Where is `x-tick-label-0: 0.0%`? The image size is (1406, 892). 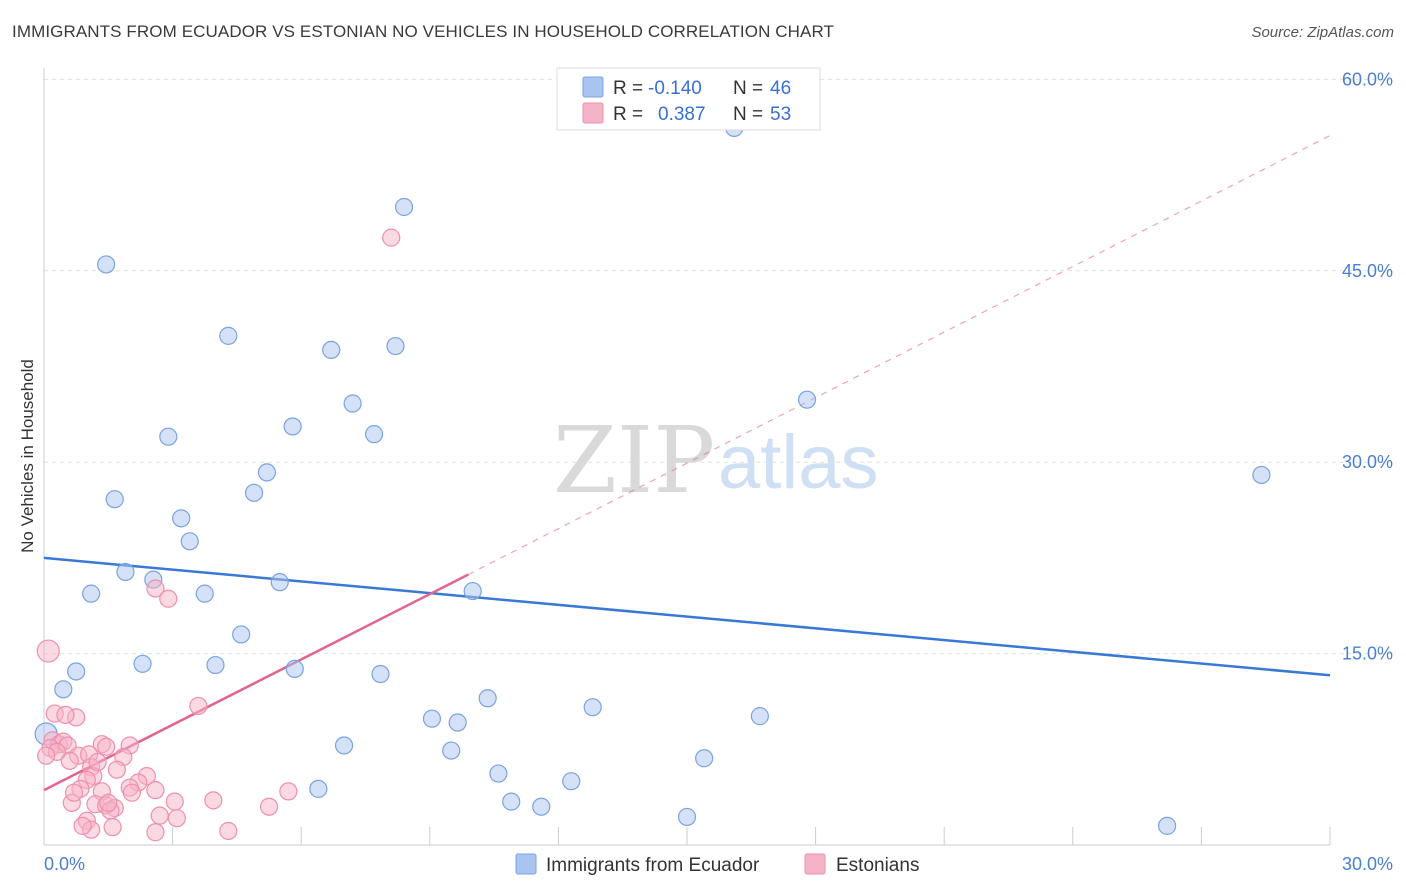
x-tick-label-0: 0.0% is located at coordinates (64, 864).